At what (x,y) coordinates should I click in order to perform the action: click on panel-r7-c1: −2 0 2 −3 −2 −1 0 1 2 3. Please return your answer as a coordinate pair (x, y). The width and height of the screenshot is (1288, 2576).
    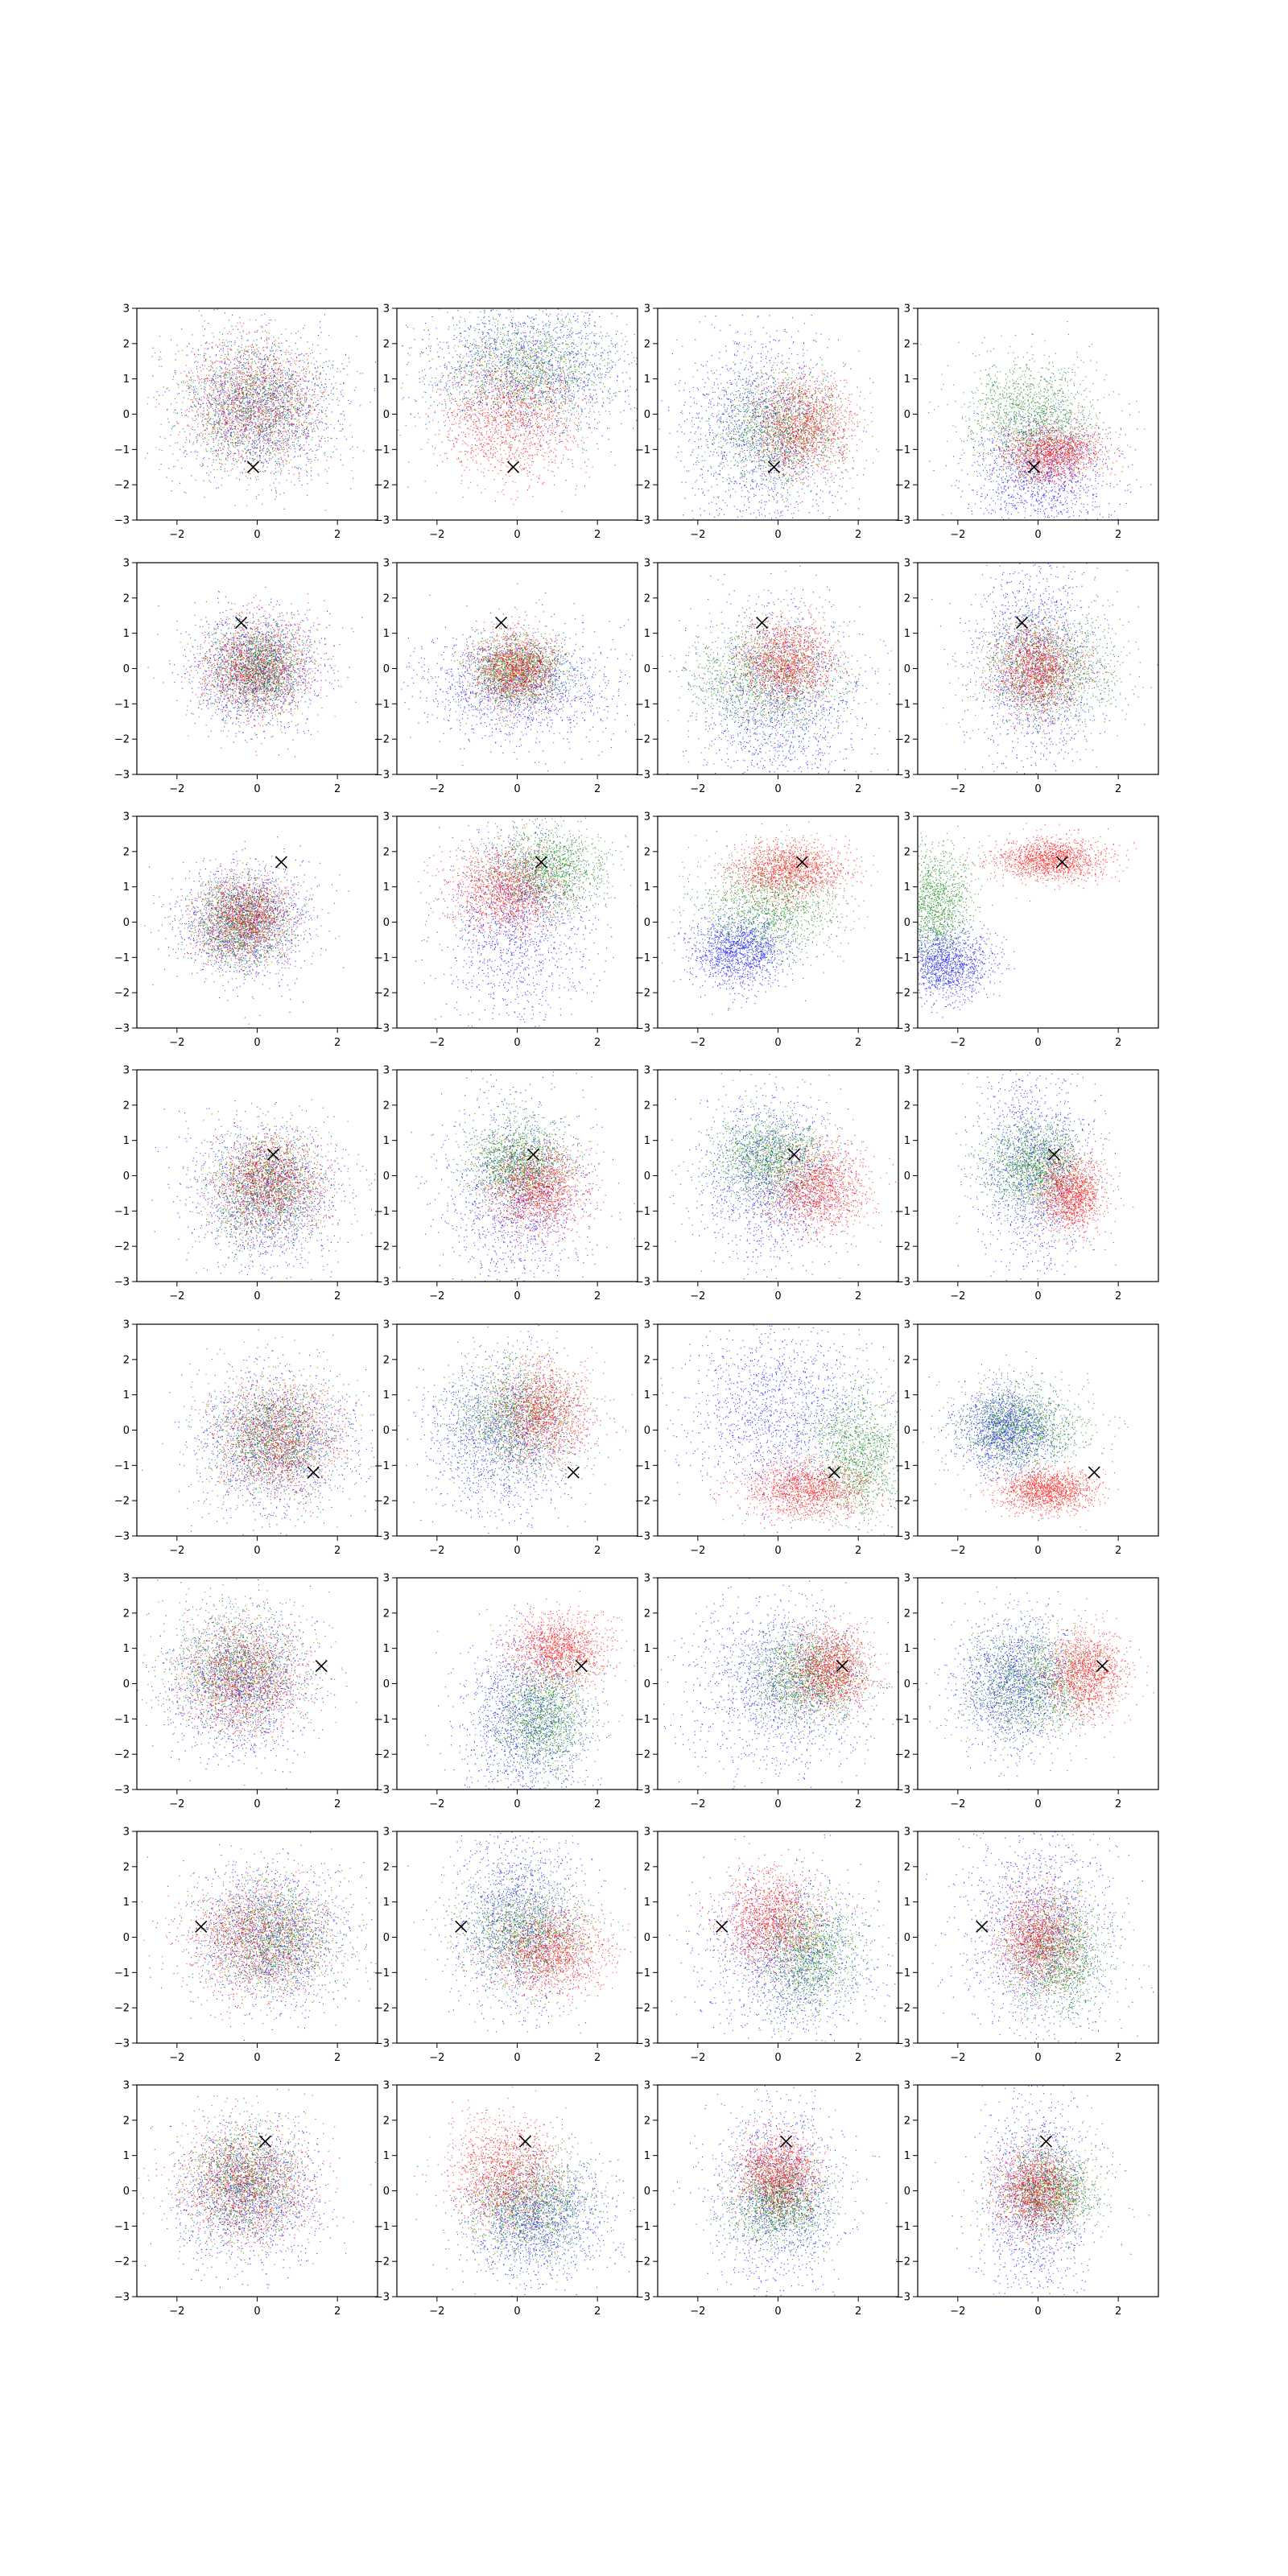
    Looking at the image, I should click on (246, 1945).